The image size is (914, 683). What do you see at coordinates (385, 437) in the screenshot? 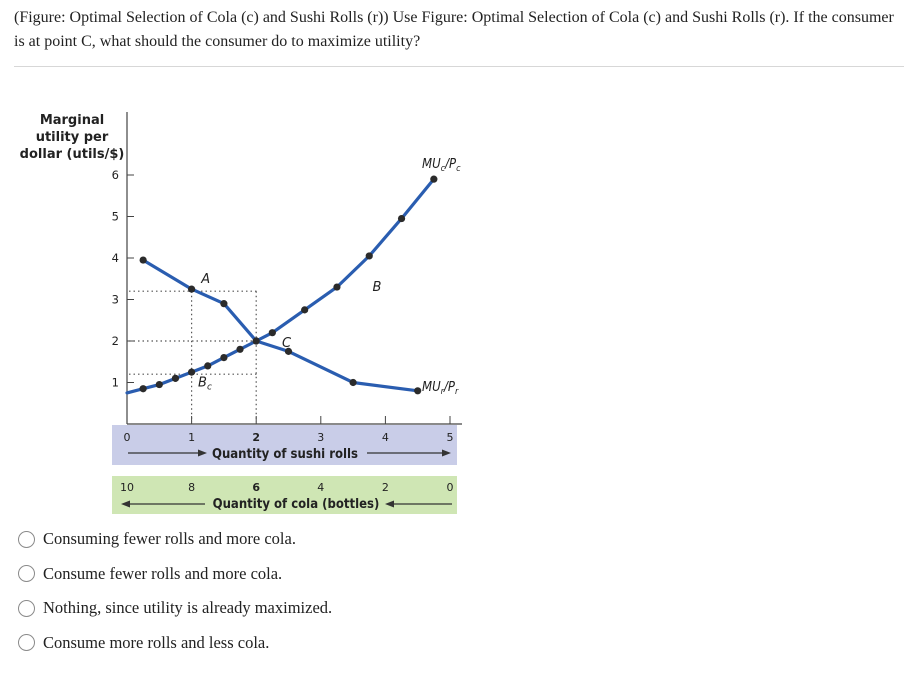
I see `sushi-tick-label: 4` at bounding box center [385, 437].